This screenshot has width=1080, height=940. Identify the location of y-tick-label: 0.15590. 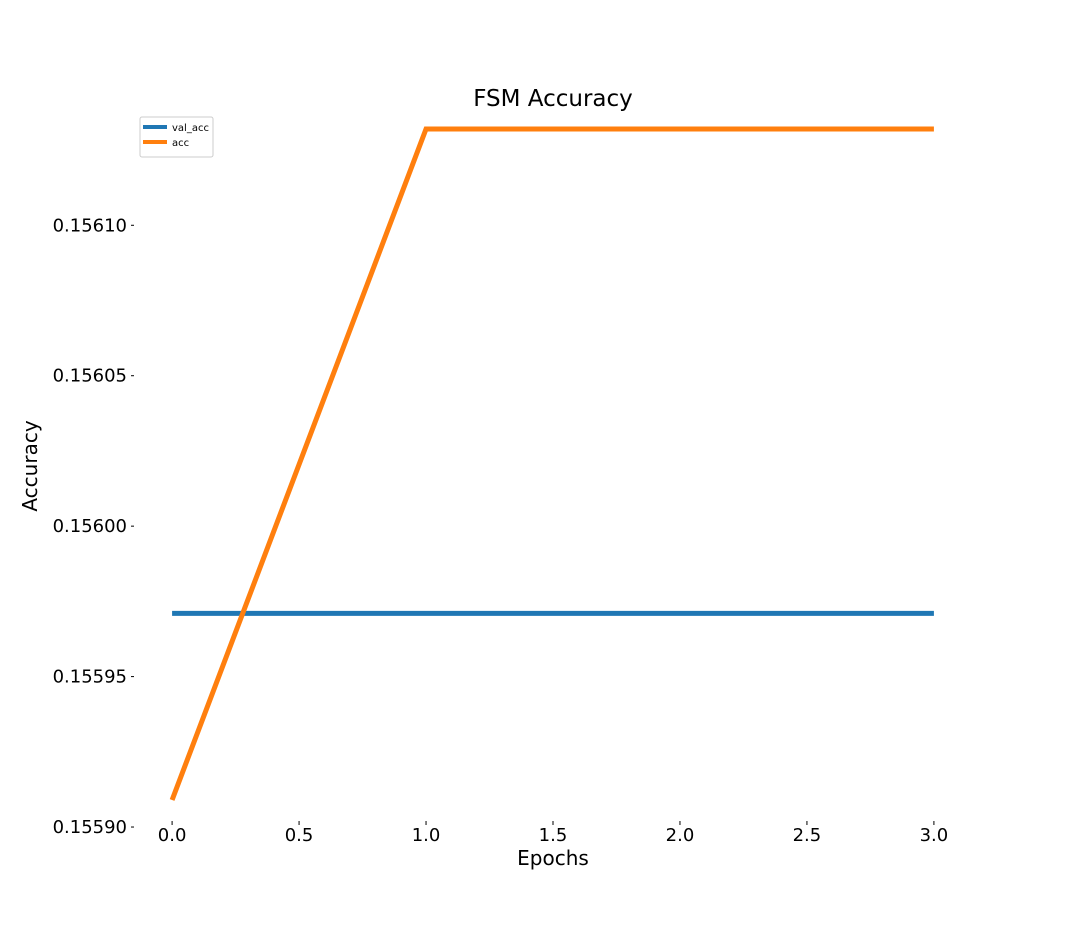
(90, 827).